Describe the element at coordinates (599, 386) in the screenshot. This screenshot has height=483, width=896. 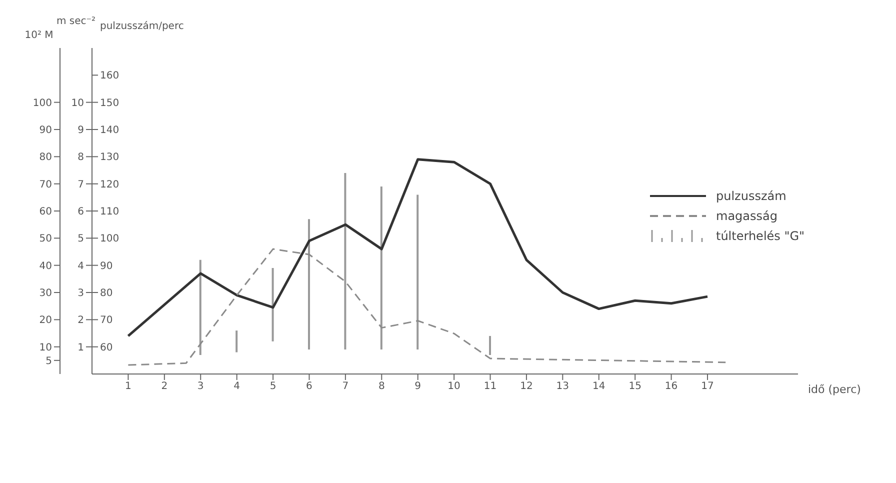
I see `x-tick-label: 14` at that location.